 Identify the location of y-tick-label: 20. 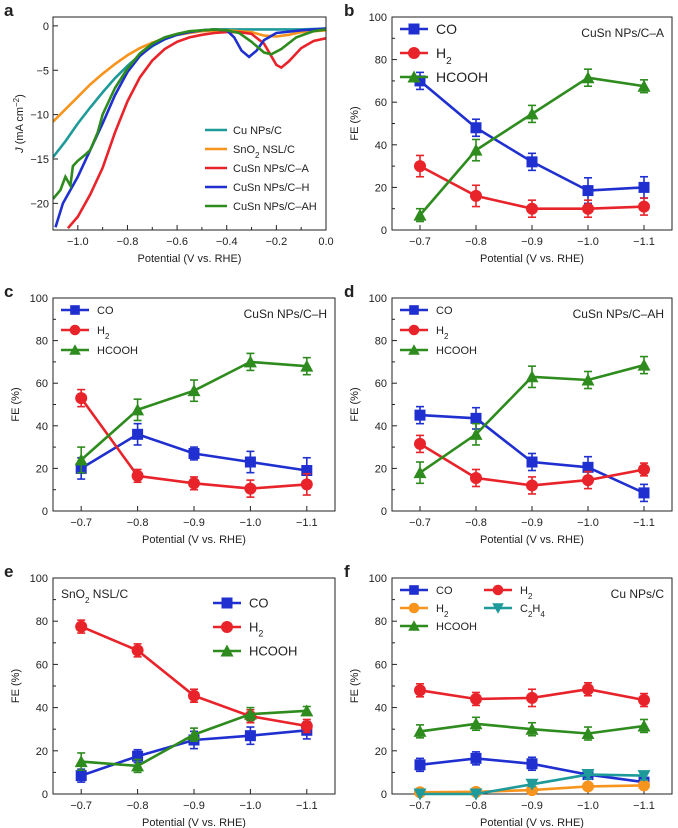
(381, 188).